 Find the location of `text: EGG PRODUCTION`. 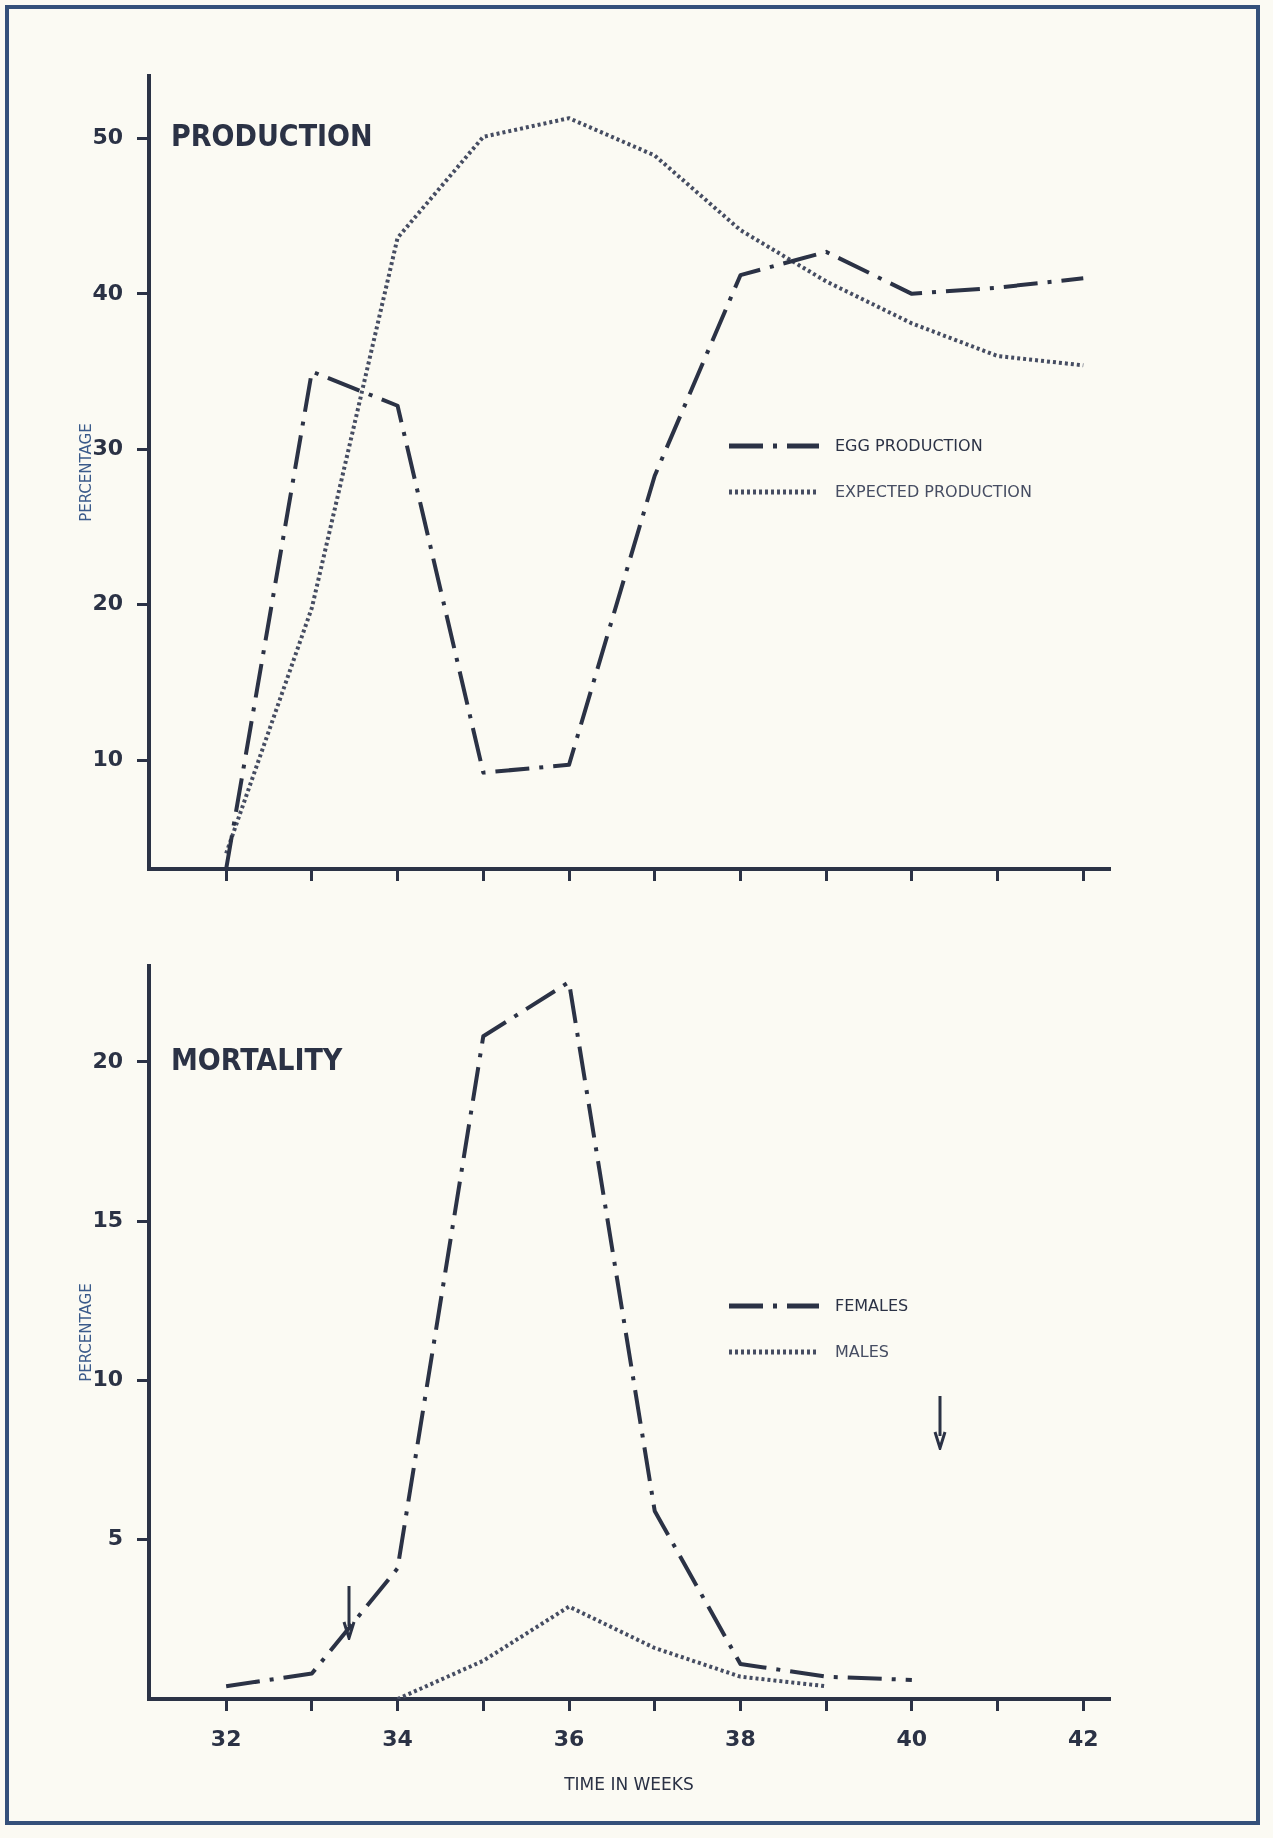

text: EGG PRODUCTION is located at coordinates (909, 446).